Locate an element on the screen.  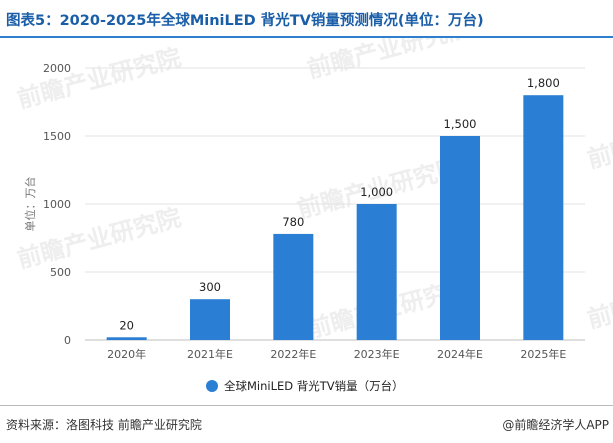
legend-label: 全球MiniLED 背光TV销量（万台） is located at coordinates (314, 386).